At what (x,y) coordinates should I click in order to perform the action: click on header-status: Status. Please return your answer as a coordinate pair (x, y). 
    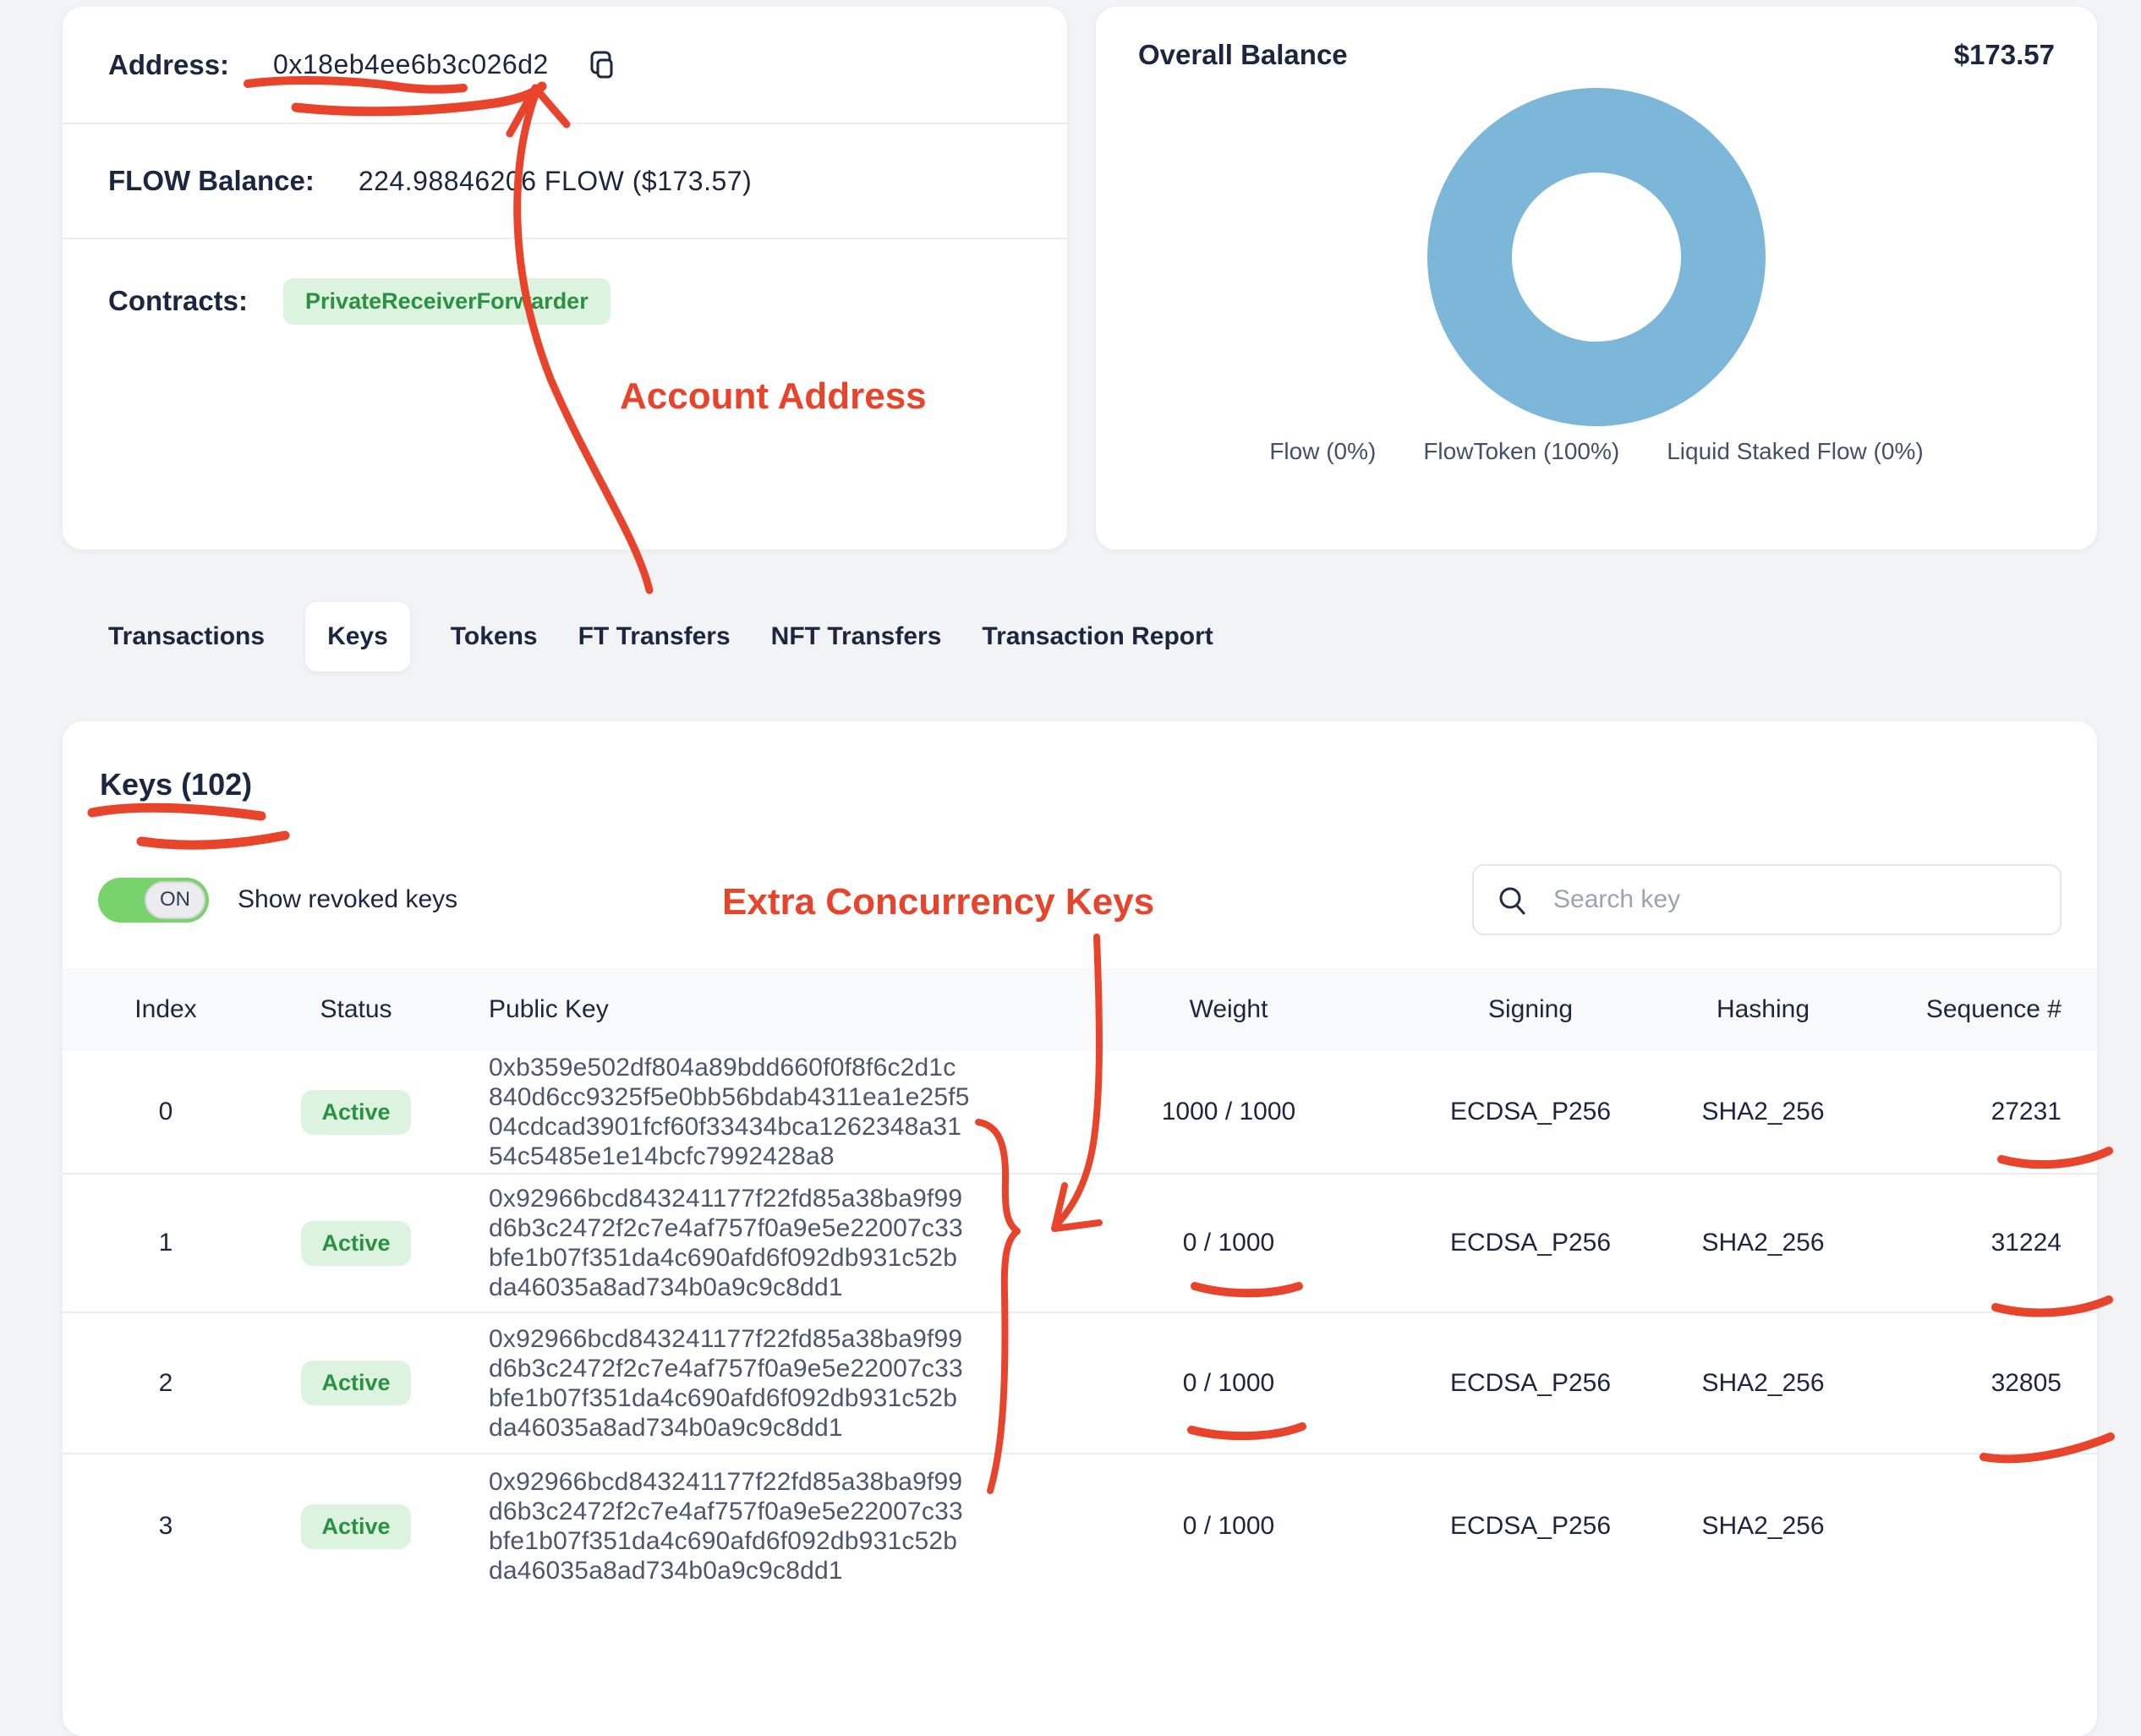
    Looking at the image, I should click on (356, 1009).